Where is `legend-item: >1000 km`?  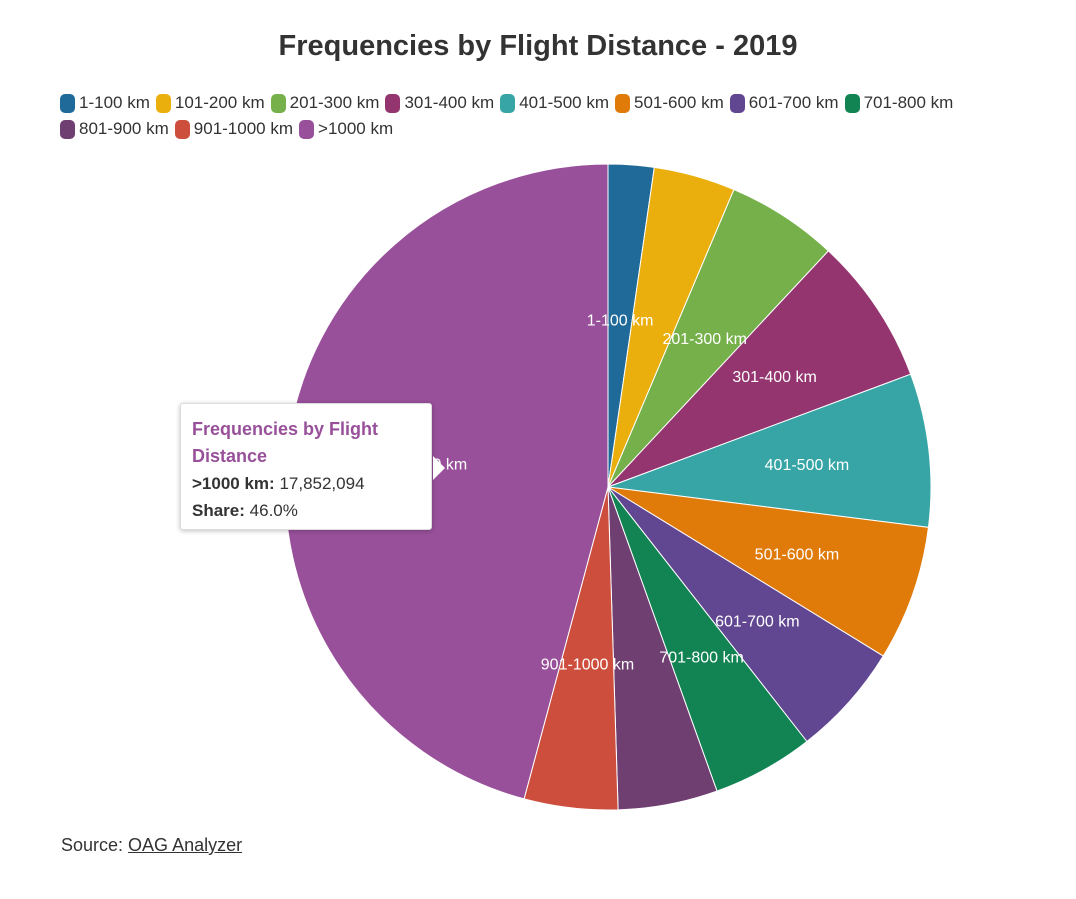 legend-item: >1000 km is located at coordinates (346, 129).